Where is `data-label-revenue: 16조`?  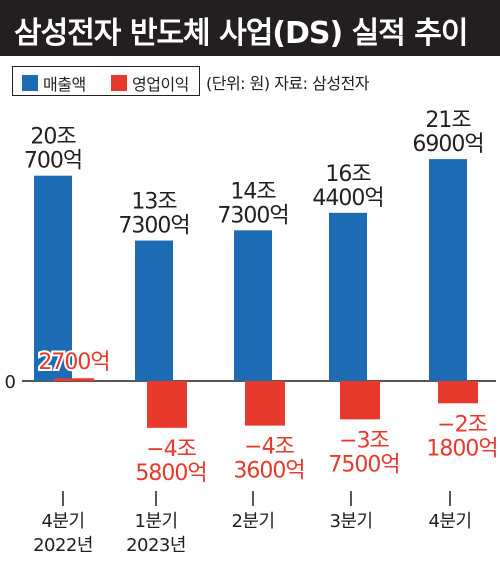 data-label-revenue: 16조 is located at coordinates (348, 174).